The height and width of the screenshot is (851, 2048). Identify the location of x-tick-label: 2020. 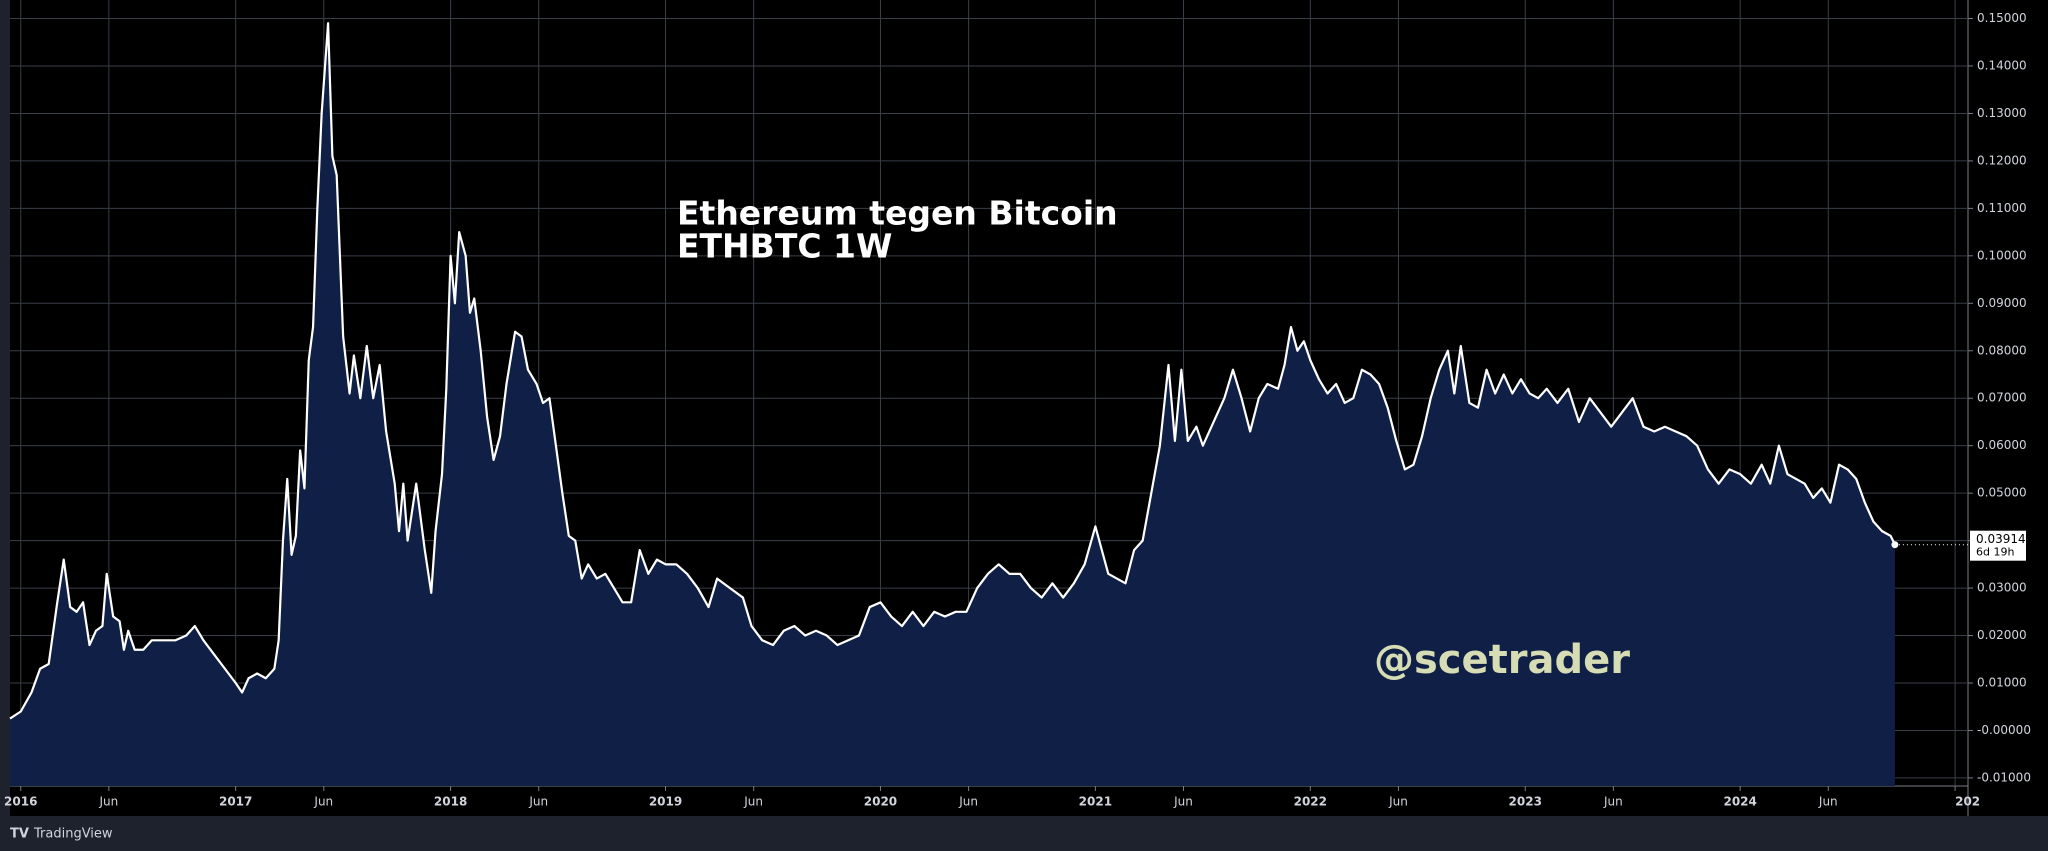
(880, 802).